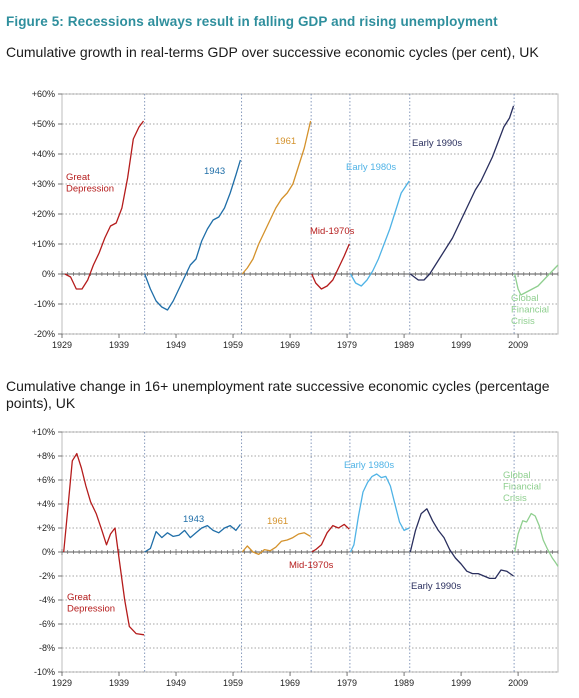 This screenshot has height=698, width=579. I want to click on unemployment-x-tick-label: 1949, so click(176, 683).